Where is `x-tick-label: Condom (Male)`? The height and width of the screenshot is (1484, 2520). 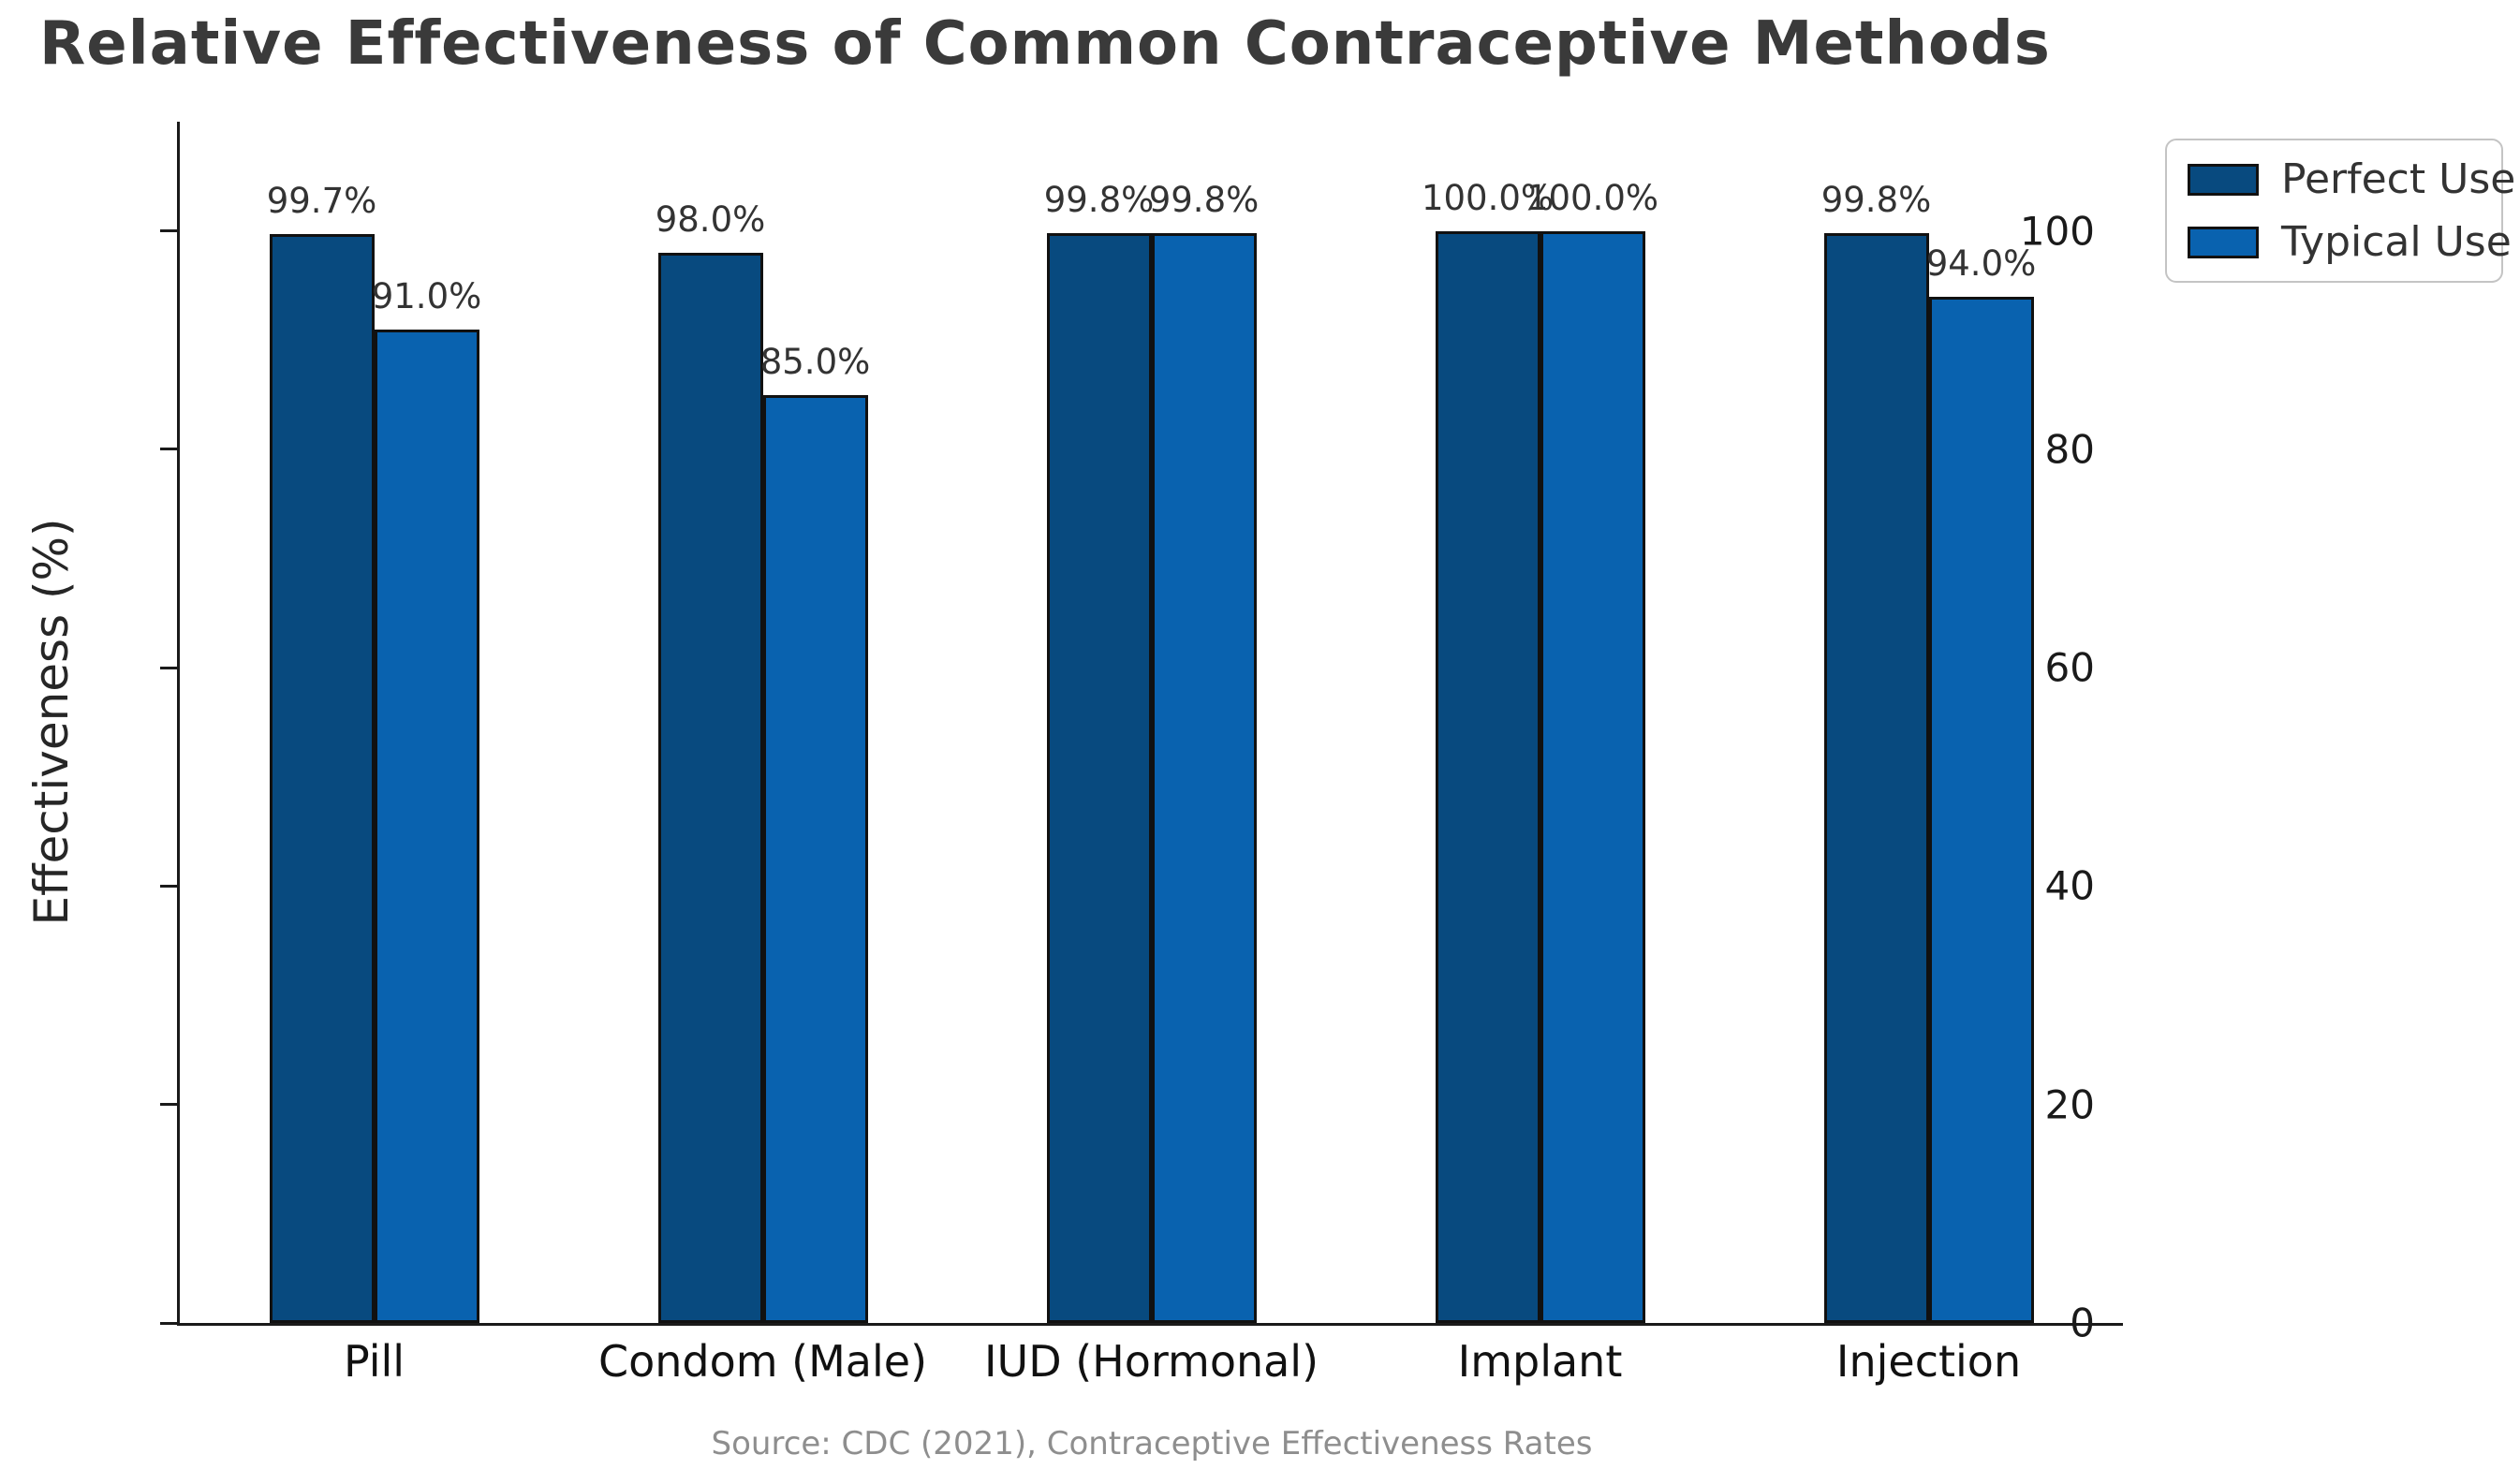
x-tick-label: Condom (Male) is located at coordinates (762, 1361).